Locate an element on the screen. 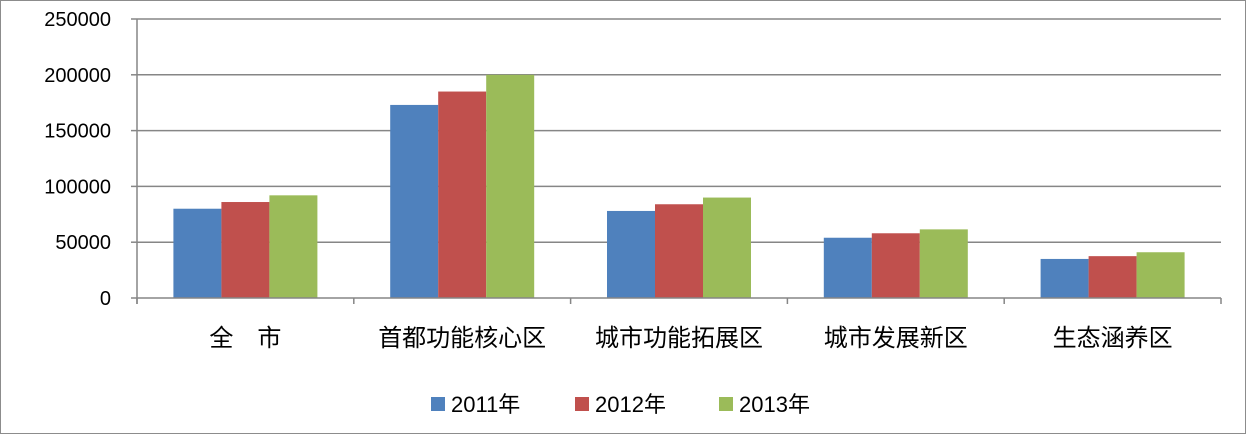 The width and height of the screenshot is (1246, 434). y-axis: 0 50000 100000 150000 200000 250000 is located at coordinates (91, 159).